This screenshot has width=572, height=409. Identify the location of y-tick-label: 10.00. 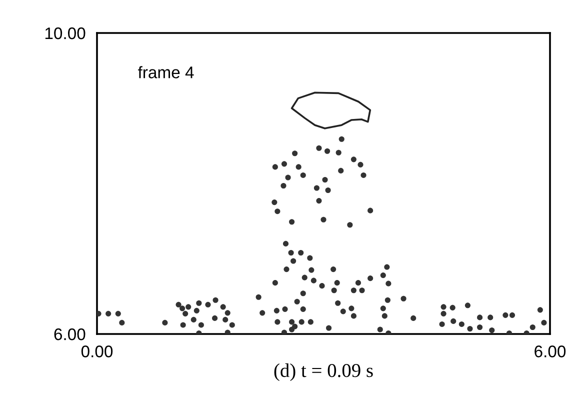
(65, 33).